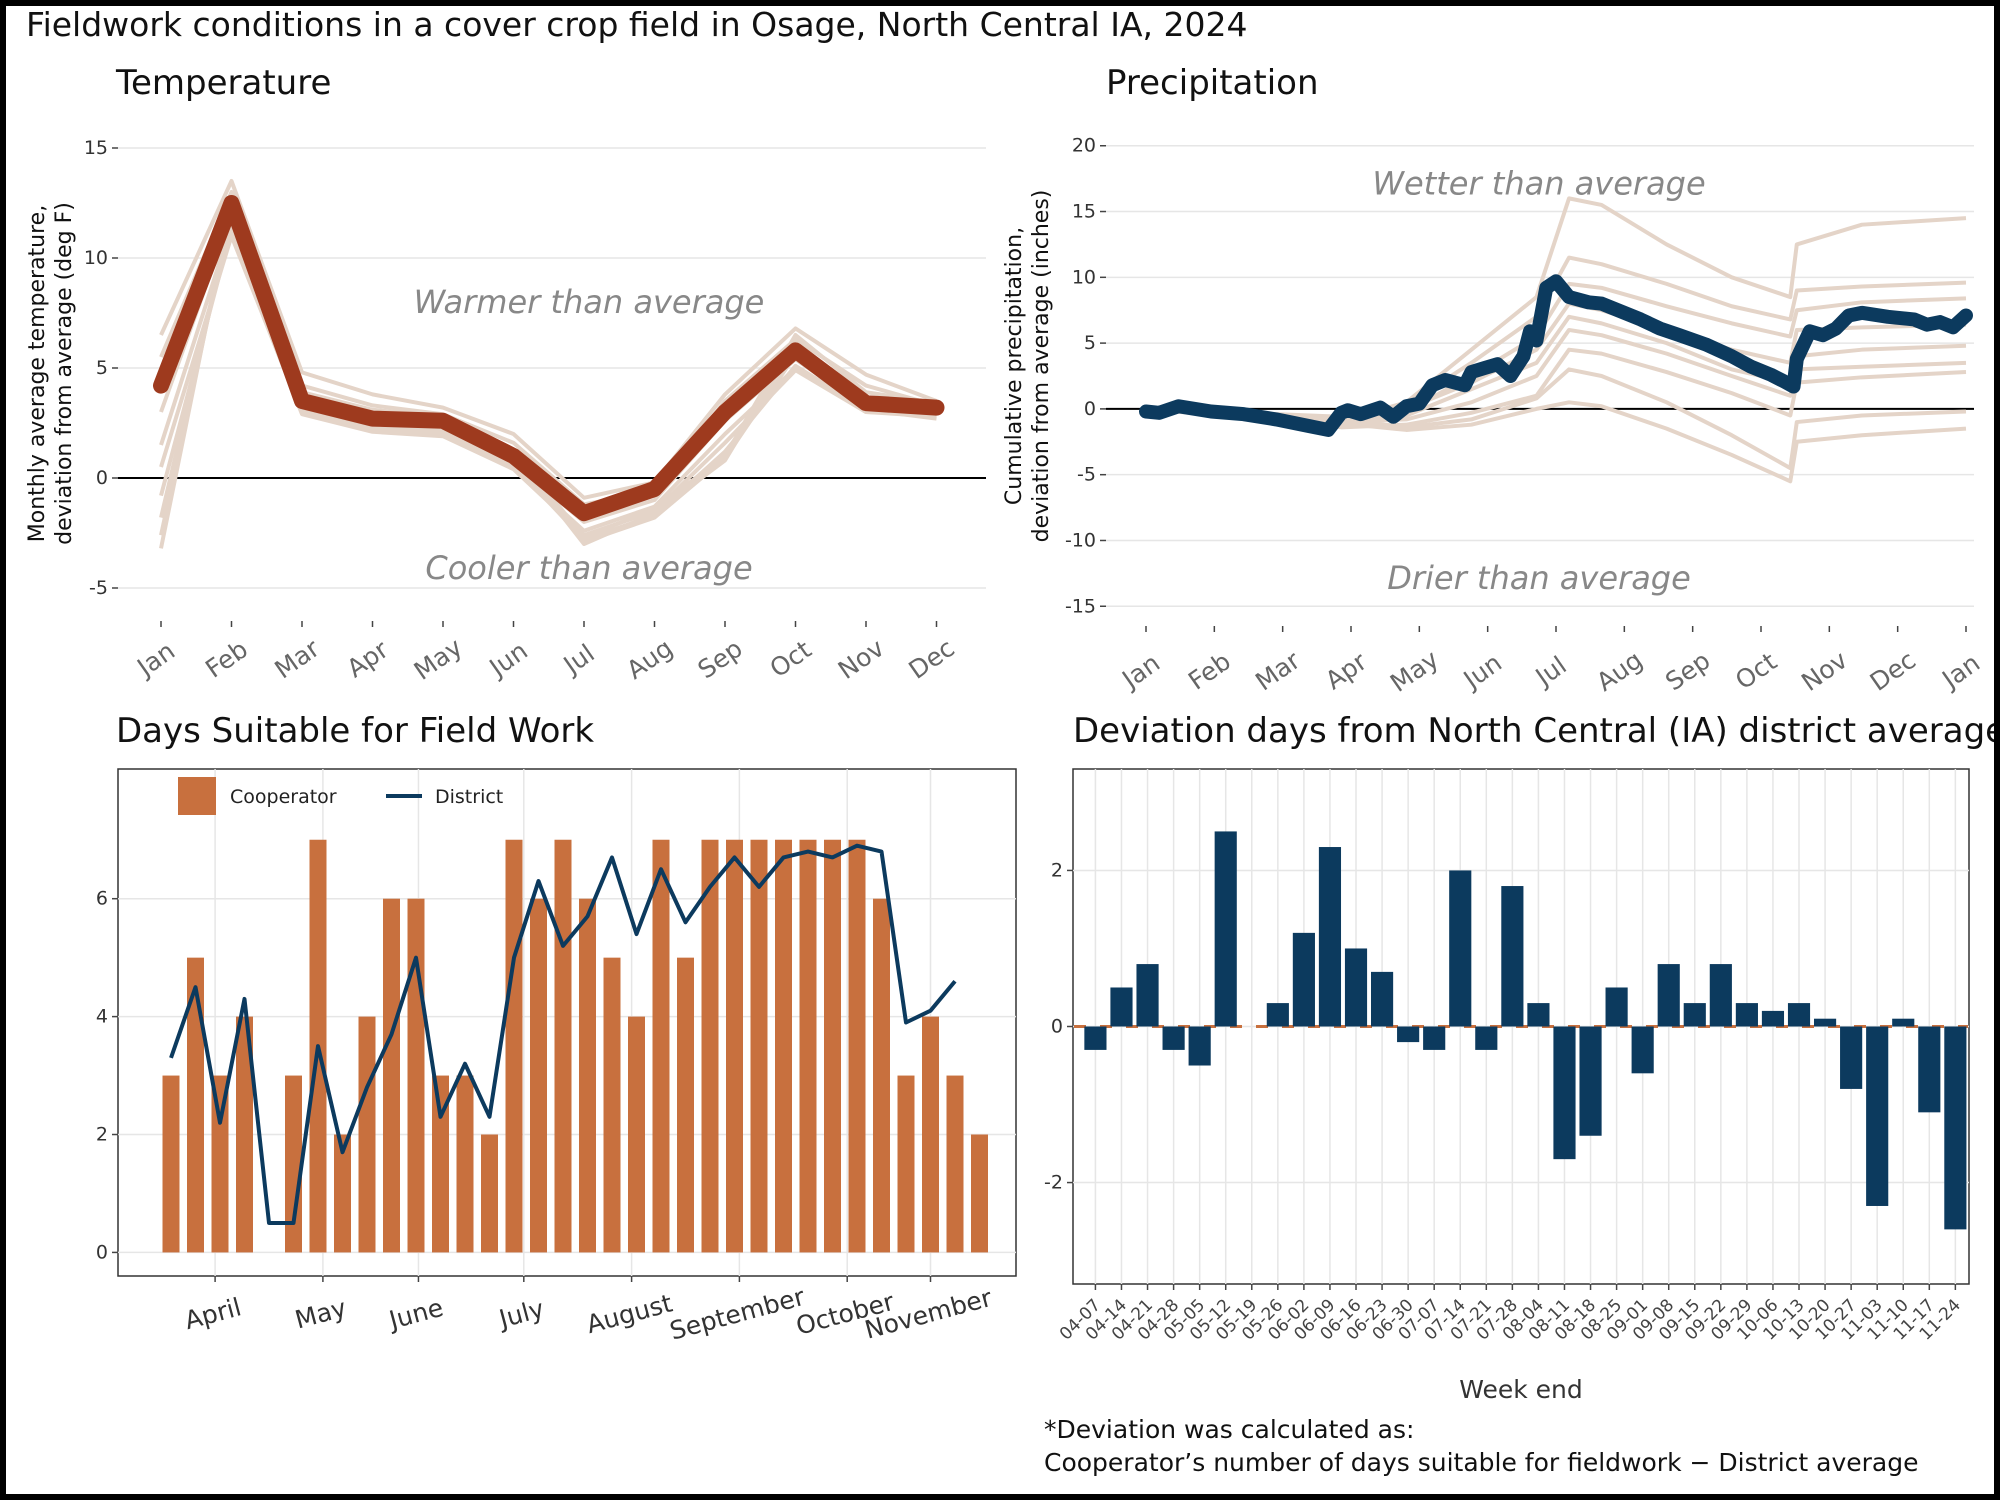  What do you see at coordinates (1041, 366) in the screenshot?
I see `y-axis-label-line: deviation from average (inches)` at bounding box center [1041, 366].